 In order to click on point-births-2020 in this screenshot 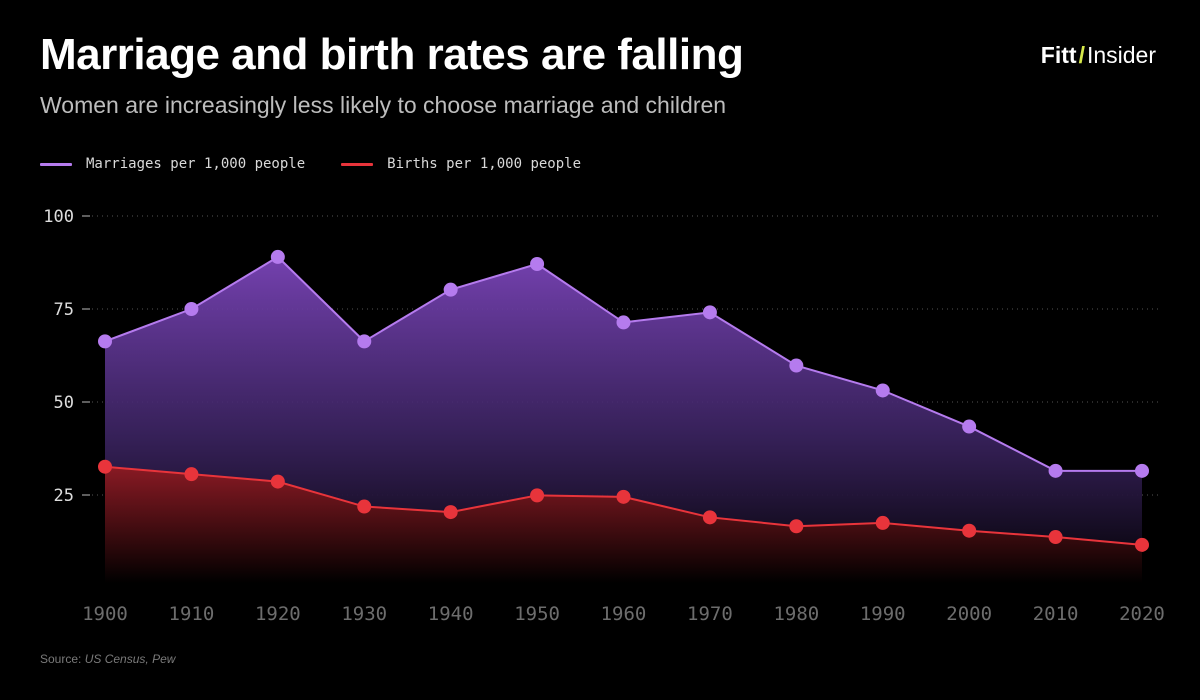, I will do `click(1142, 544)`.